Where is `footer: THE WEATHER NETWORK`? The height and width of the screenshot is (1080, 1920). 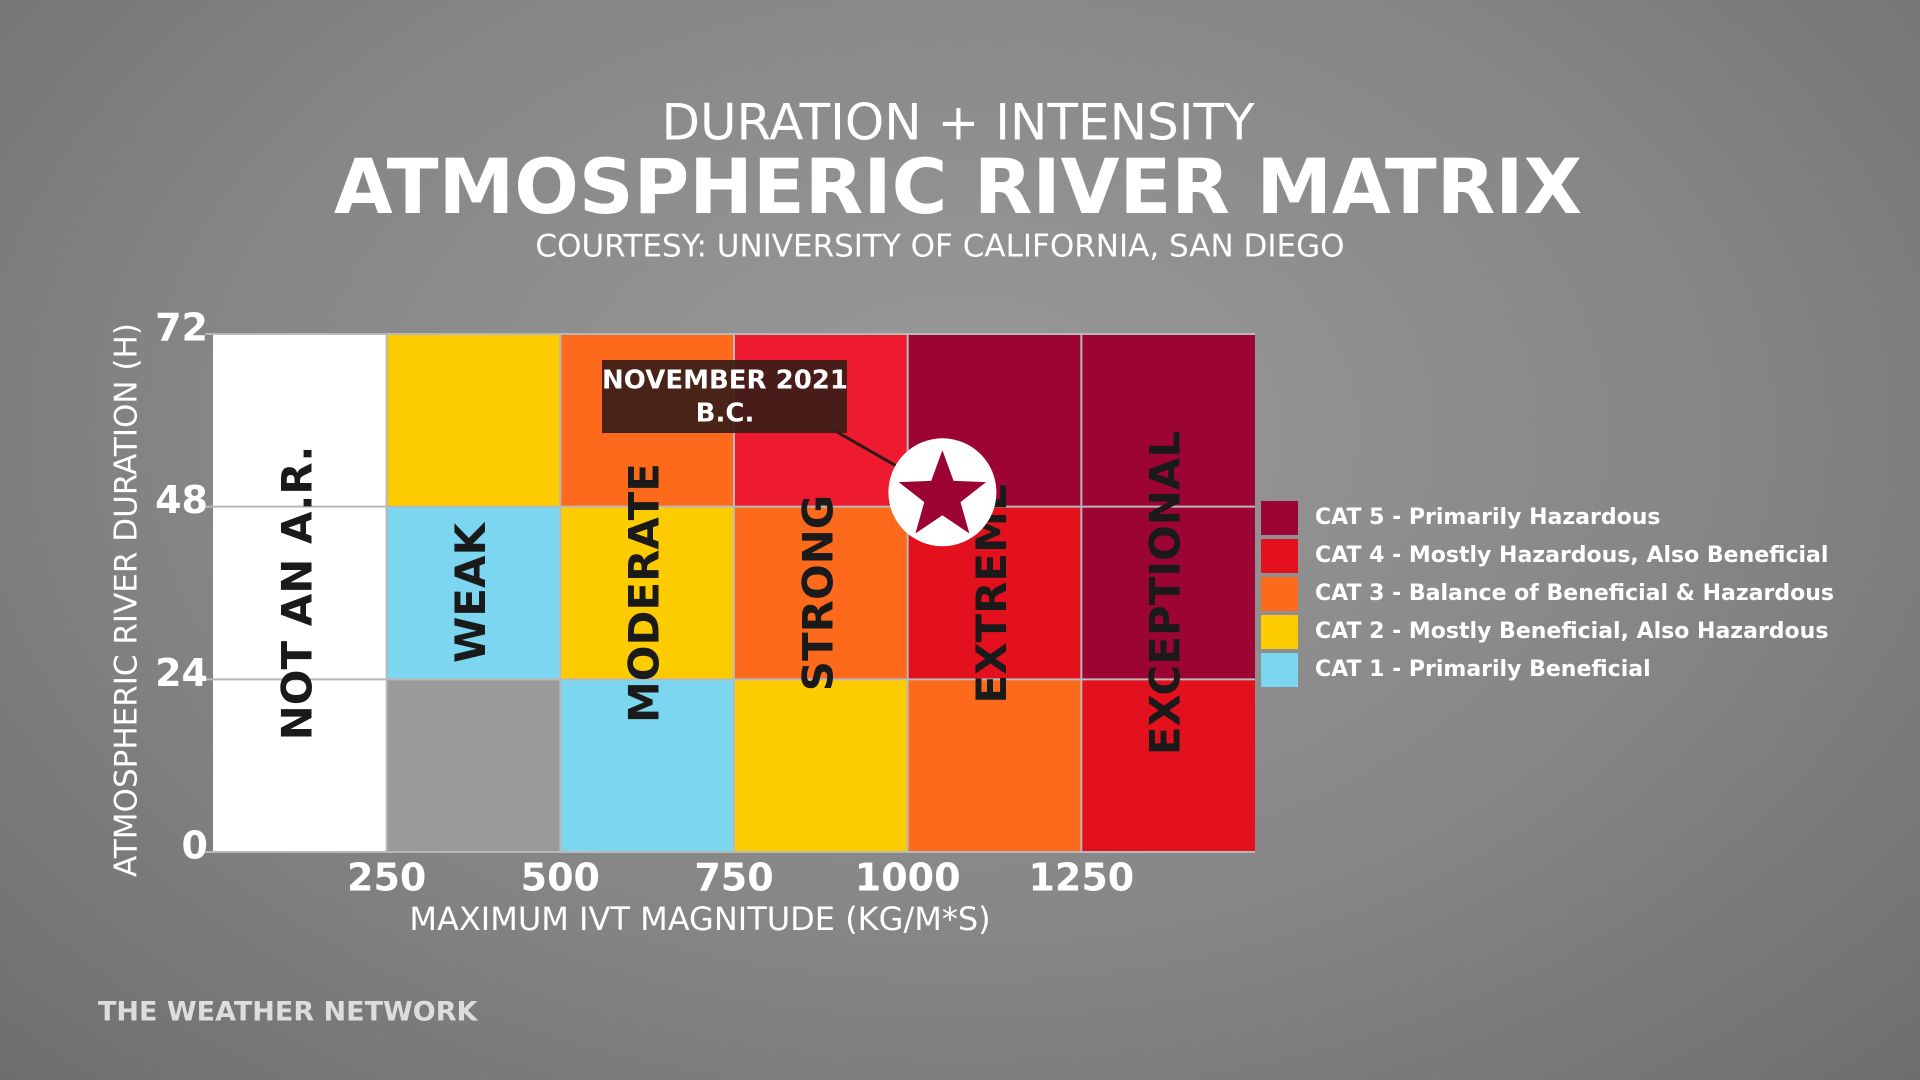 footer: THE WEATHER NETWORK is located at coordinates (288, 1012).